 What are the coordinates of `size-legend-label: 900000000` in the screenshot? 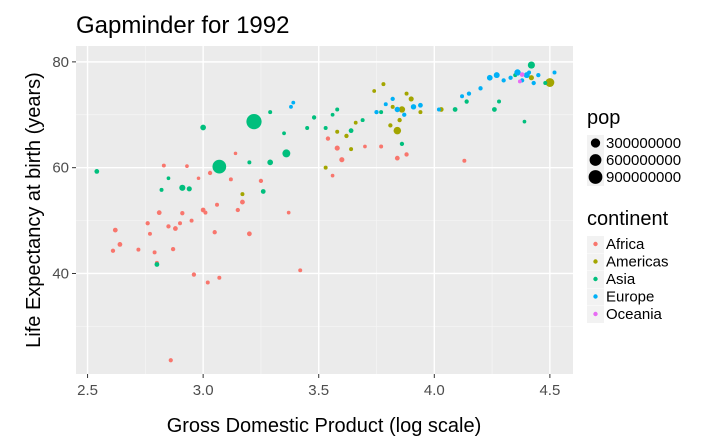 It's located at (643, 177).